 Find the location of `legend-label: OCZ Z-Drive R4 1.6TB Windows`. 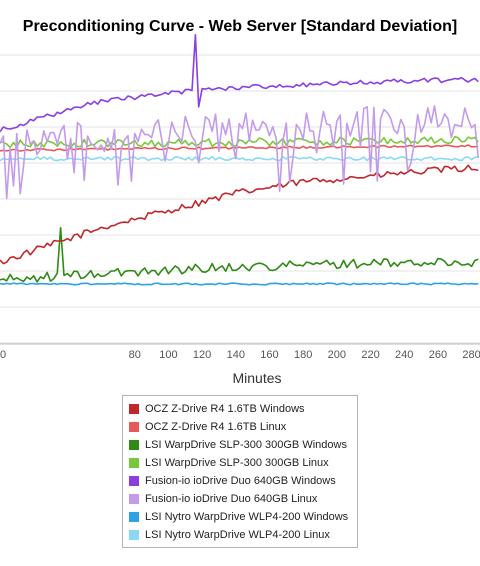

legend-label: OCZ Z-Drive R4 1.6TB Windows is located at coordinates (225, 409).